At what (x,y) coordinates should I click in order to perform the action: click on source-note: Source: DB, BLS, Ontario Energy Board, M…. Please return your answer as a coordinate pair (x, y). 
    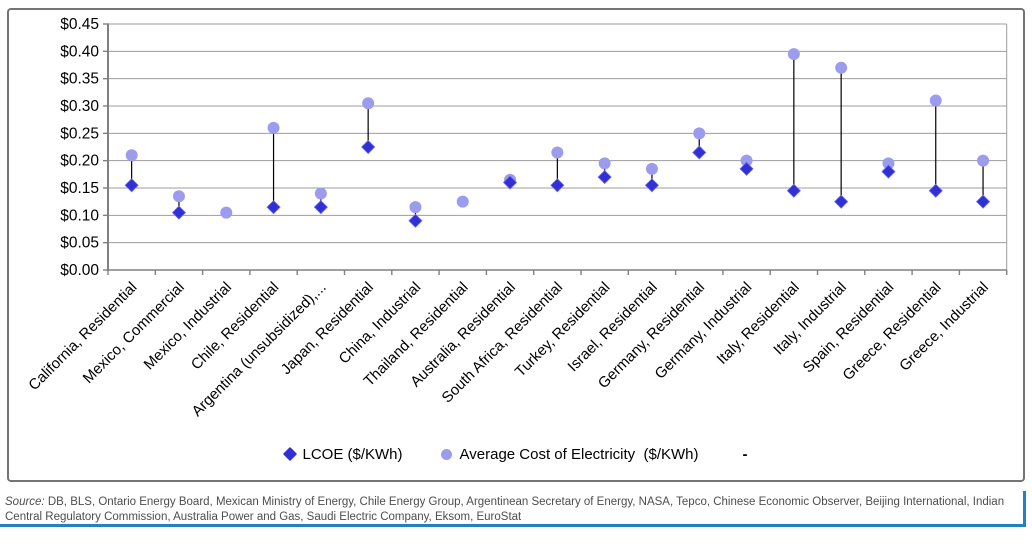
    Looking at the image, I should click on (513, 509).